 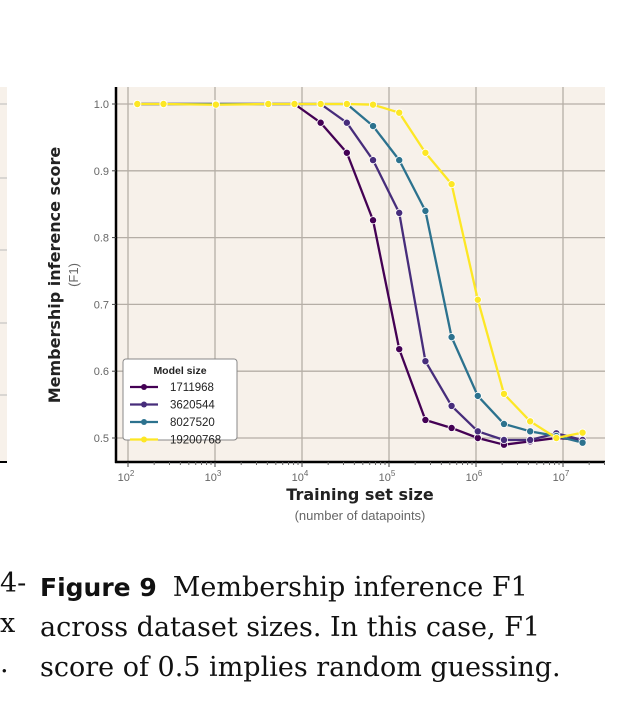 I want to click on y-axis-label: Membership inference score, so click(x=54, y=275).